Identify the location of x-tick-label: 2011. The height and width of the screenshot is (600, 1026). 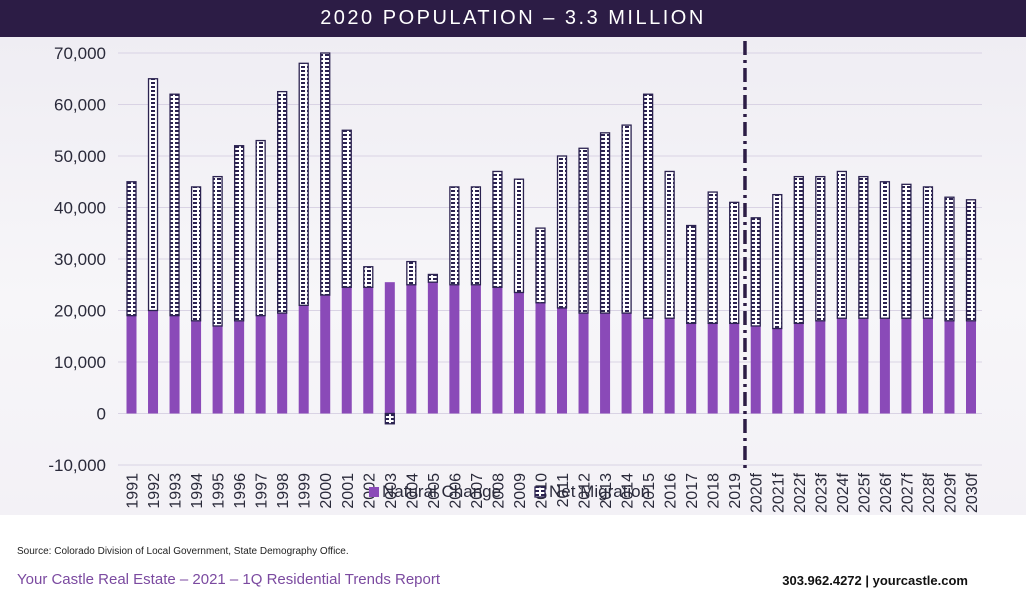
(563, 490).